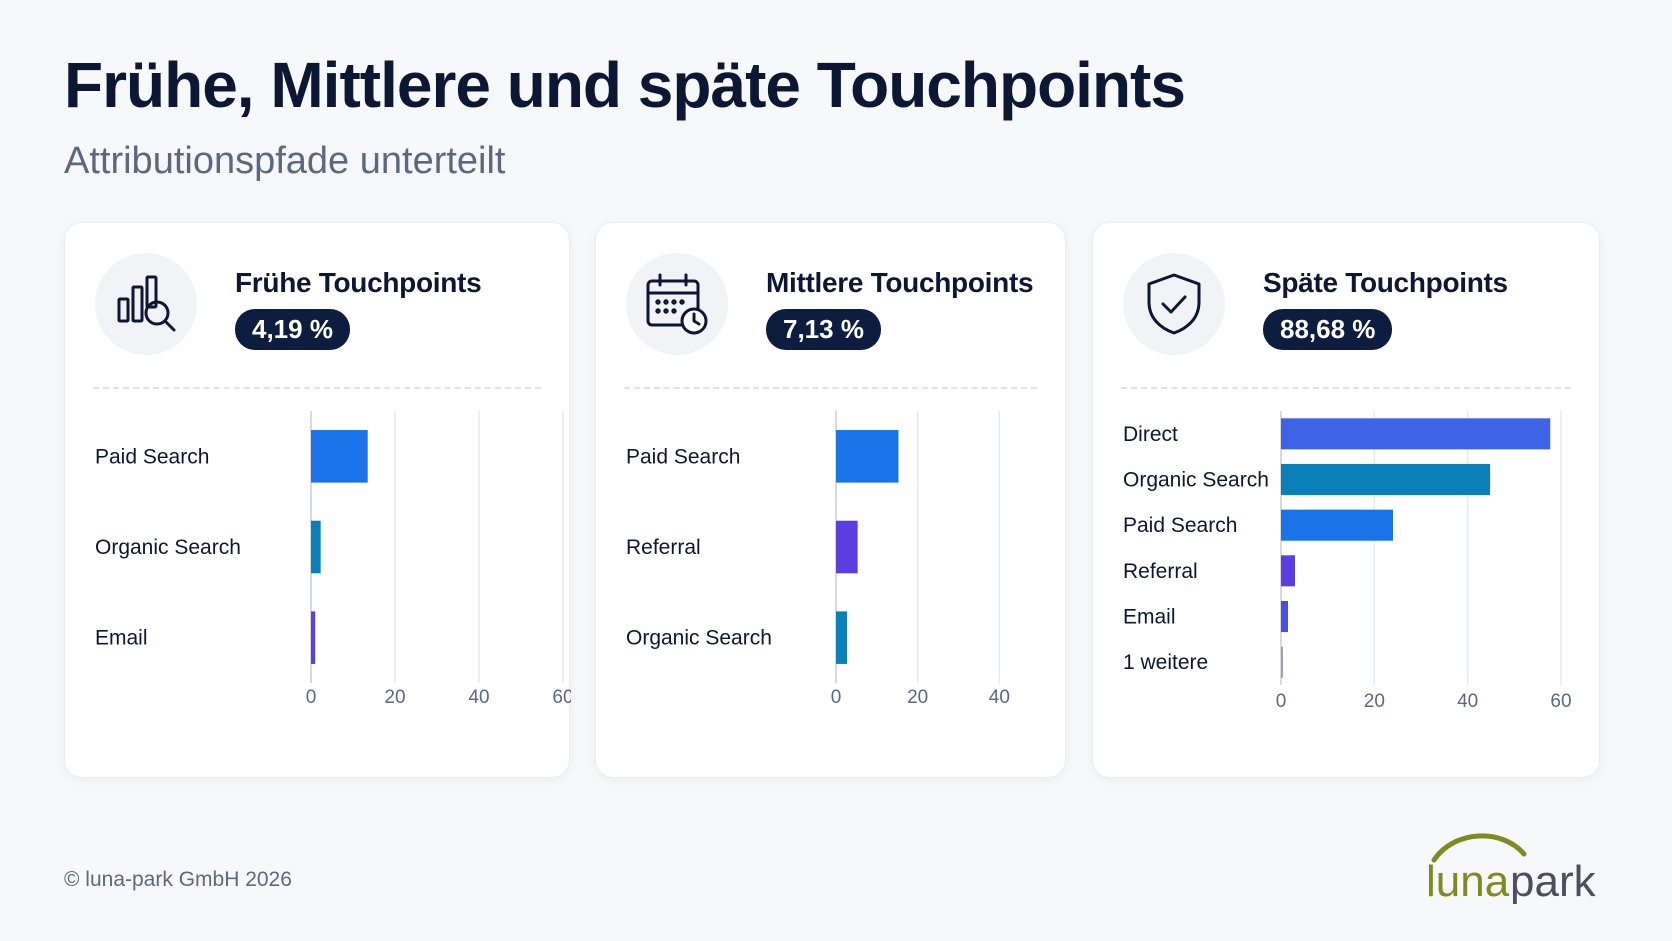 The width and height of the screenshot is (1672, 941). What do you see at coordinates (1385, 282) in the screenshot?
I see `card-title: Späte Touchpoints` at bounding box center [1385, 282].